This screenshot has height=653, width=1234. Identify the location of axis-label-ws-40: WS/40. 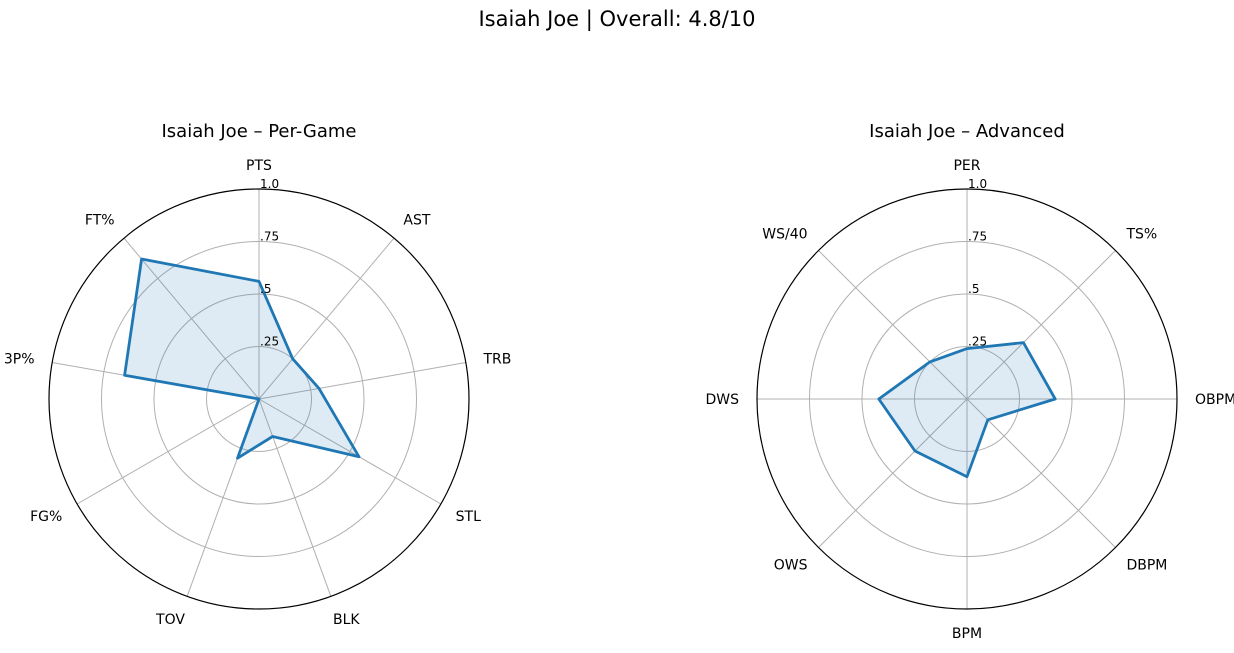
(784, 235).